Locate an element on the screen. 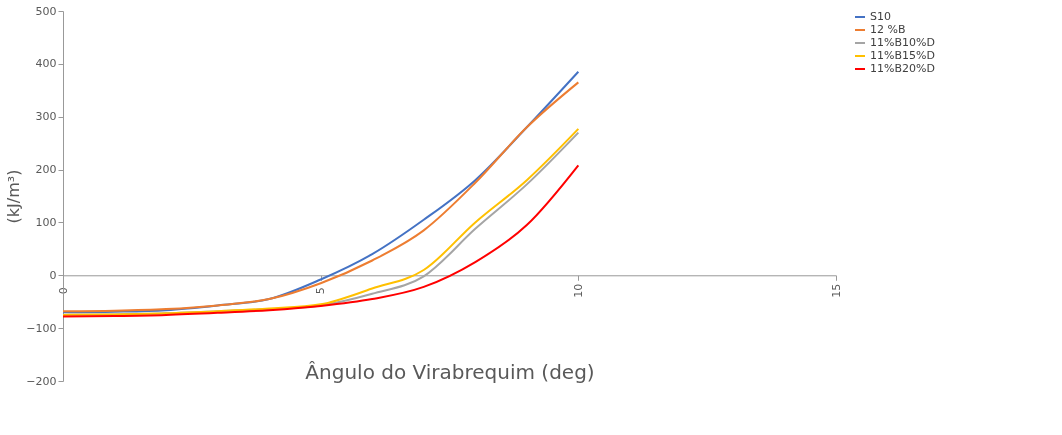  legend-label: 11%B10%D is located at coordinates (902, 42).